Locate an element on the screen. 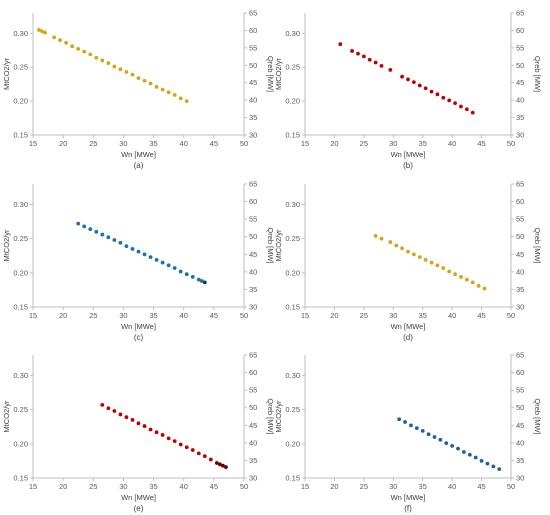 This screenshot has height=515, width=550. y2-tick-label: 60 is located at coordinates (520, 30).